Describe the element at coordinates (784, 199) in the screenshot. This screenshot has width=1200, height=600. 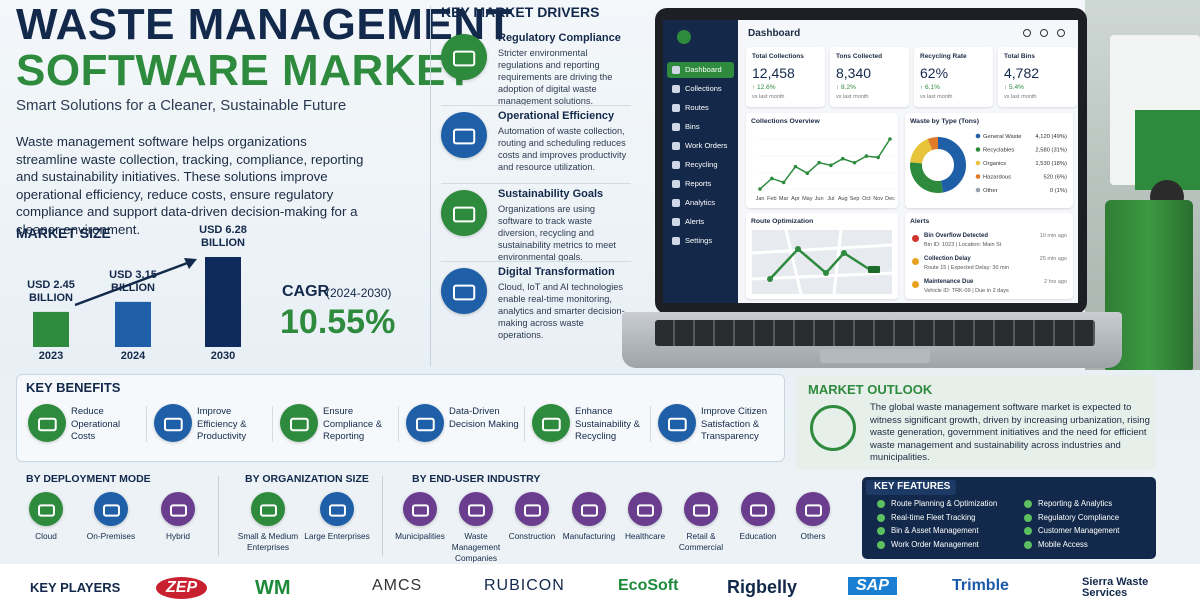
I see `x-tick-label: Mar` at that location.